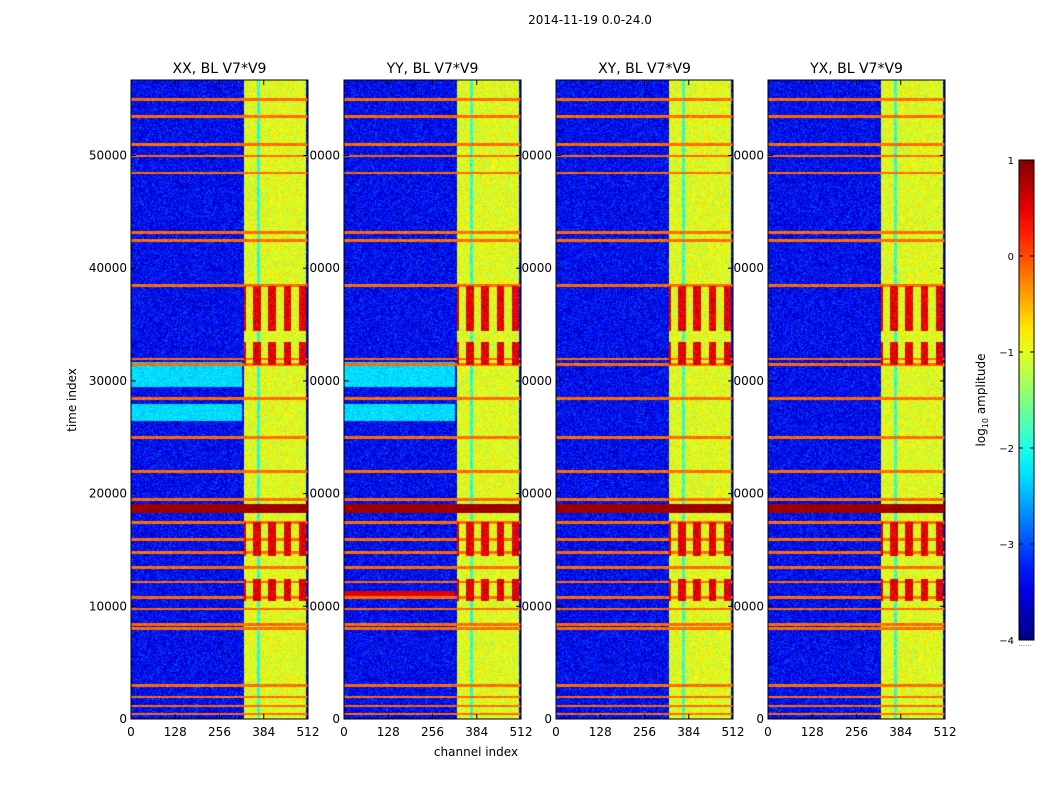 Image resolution: width=1050 pixels, height=800 pixels. Describe the element at coordinates (1026, 400) in the screenshot. I see `colorbar-gradient` at that location.